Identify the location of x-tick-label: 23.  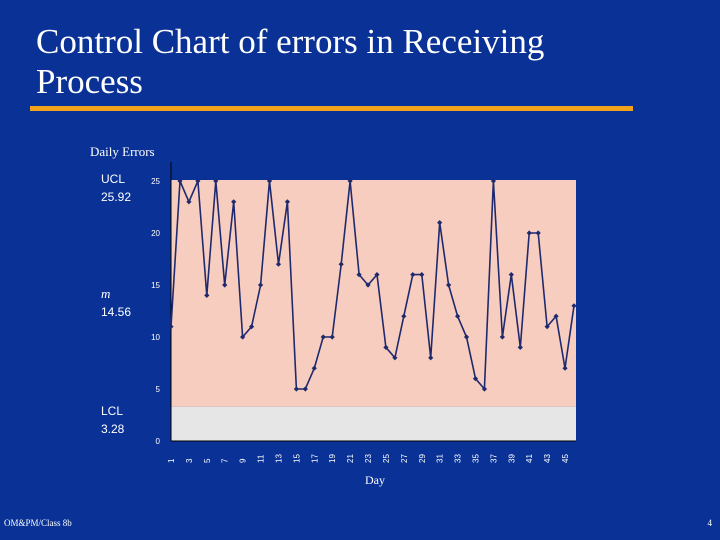
(368, 458).